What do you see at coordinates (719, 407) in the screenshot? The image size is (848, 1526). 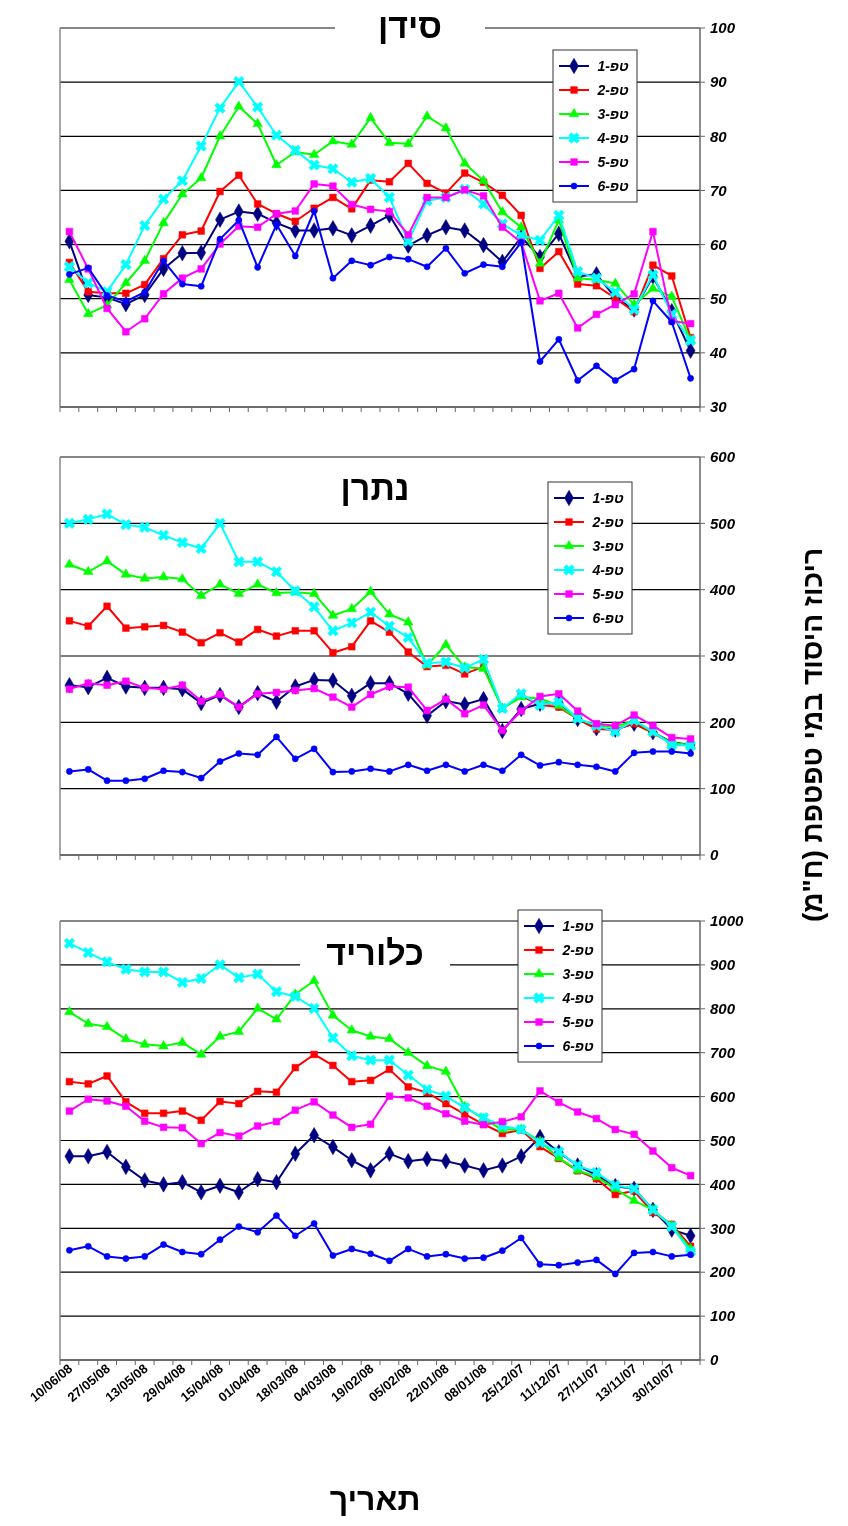 I see `y-tick-label: 30` at bounding box center [719, 407].